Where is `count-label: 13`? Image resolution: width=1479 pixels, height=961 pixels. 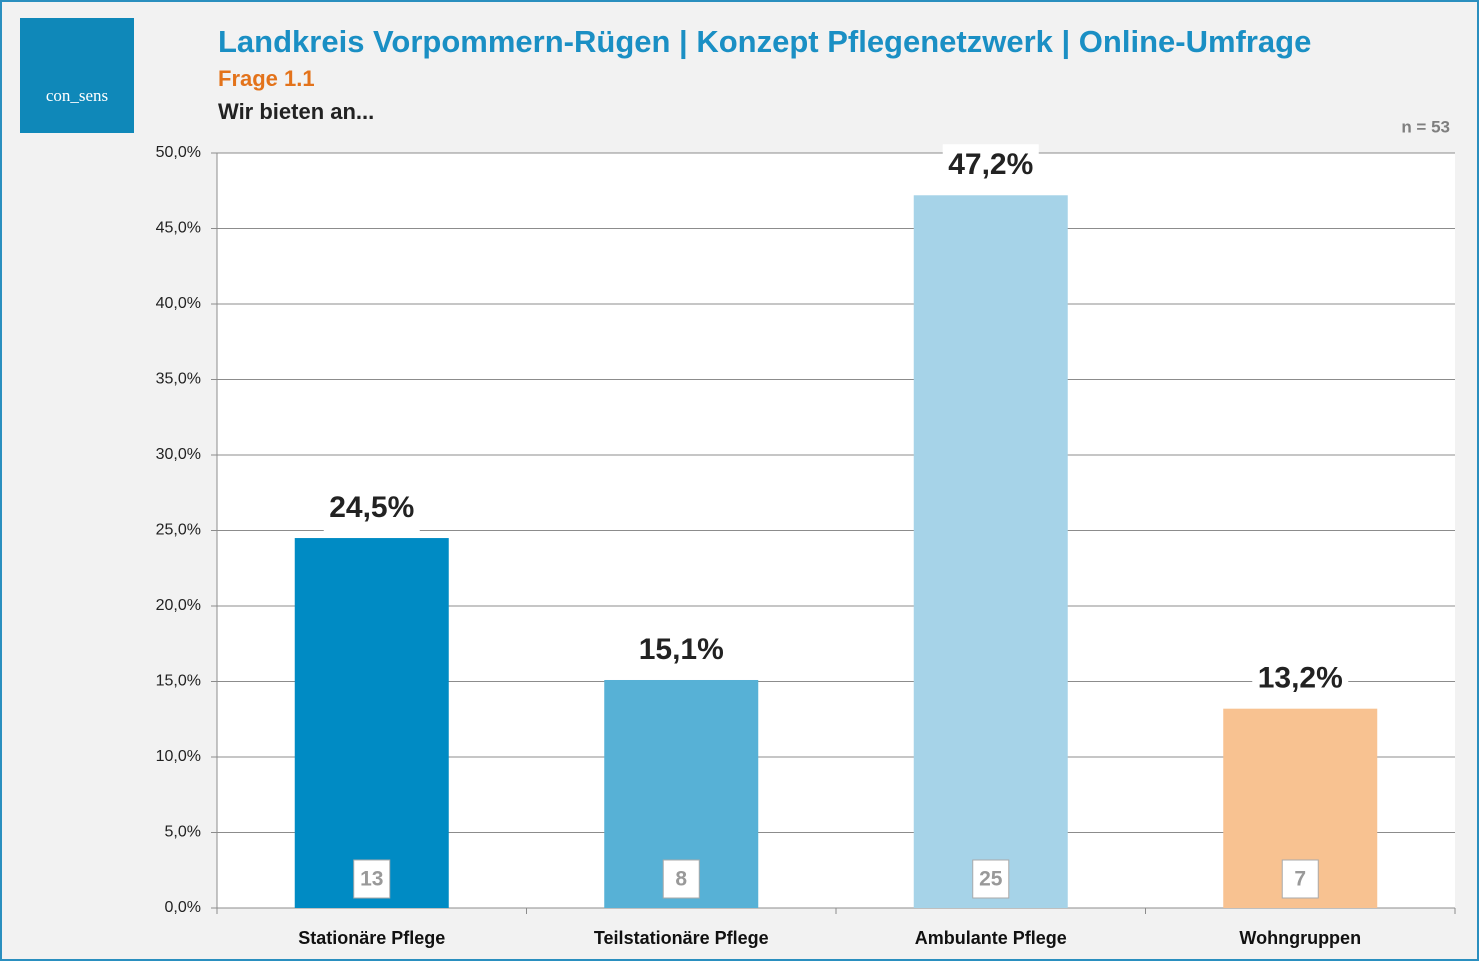 count-label: 13 is located at coordinates (371, 879).